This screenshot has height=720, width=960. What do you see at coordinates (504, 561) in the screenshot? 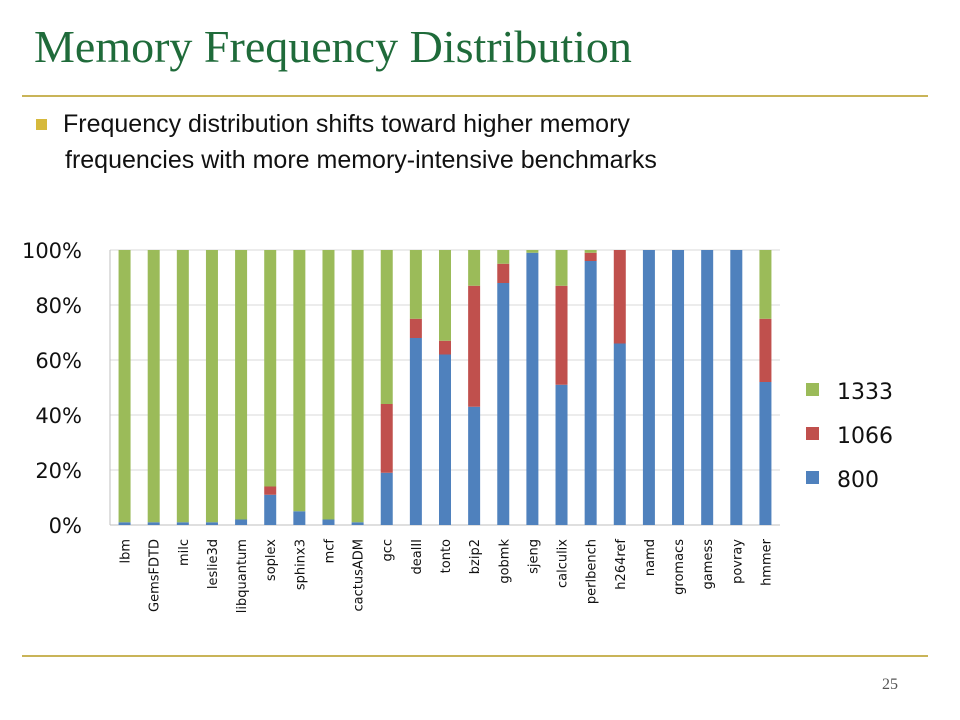
I see `x-tick-label: gobmk` at bounding box center [504, 561].